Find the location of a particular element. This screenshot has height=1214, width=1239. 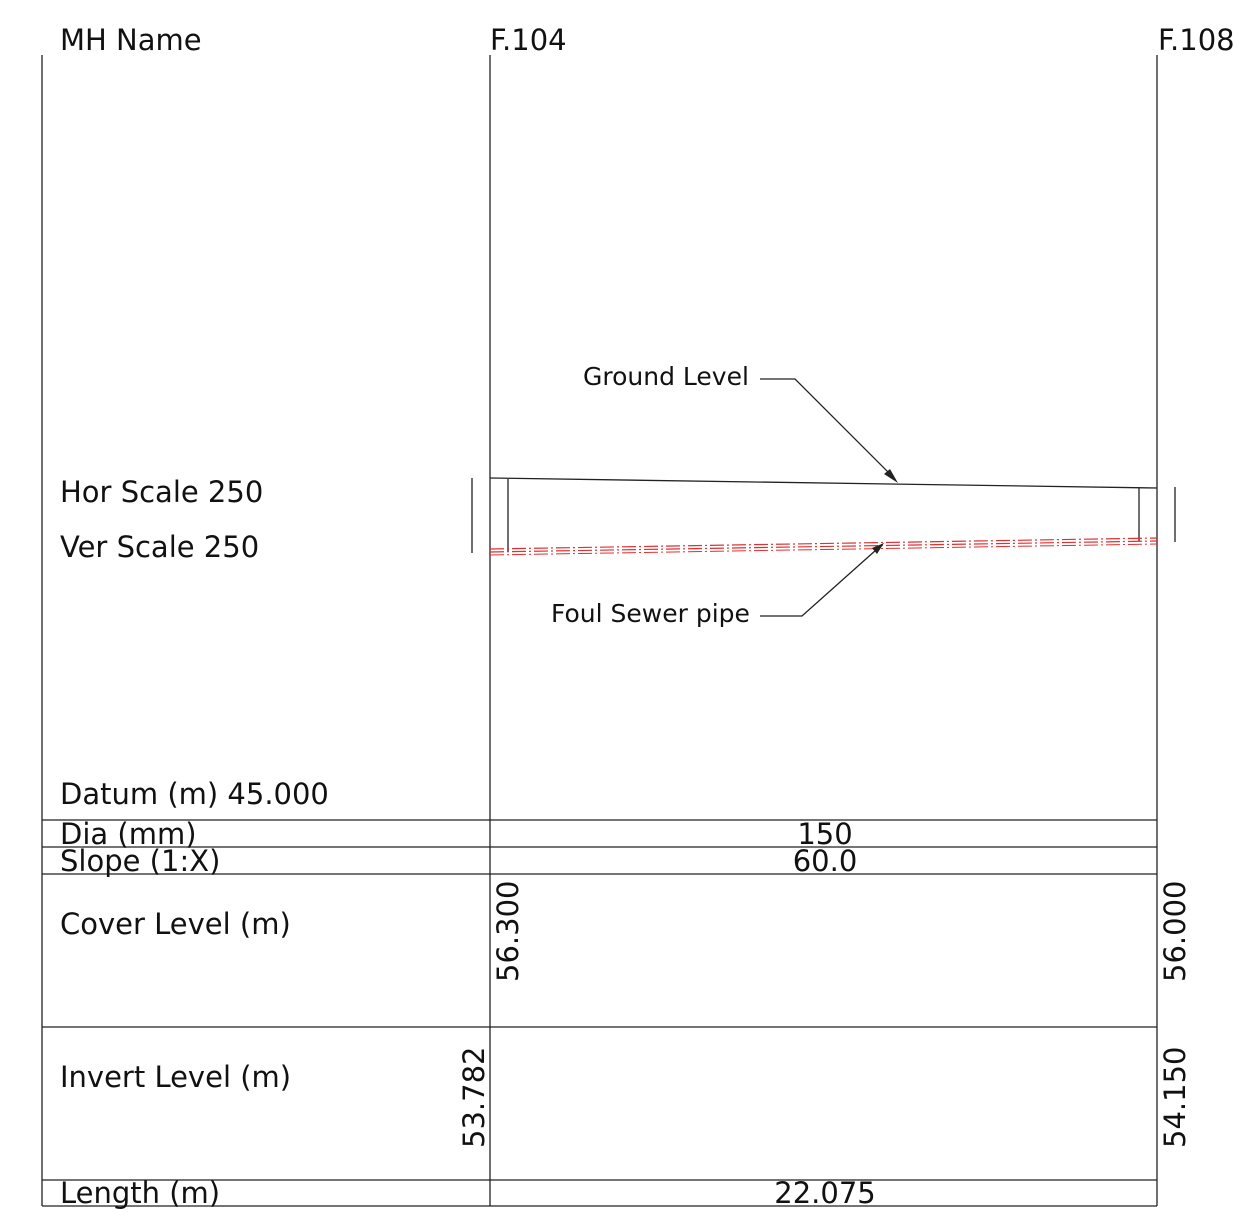

foul-sewer-arrowhead is located at coordinates (878, 548).